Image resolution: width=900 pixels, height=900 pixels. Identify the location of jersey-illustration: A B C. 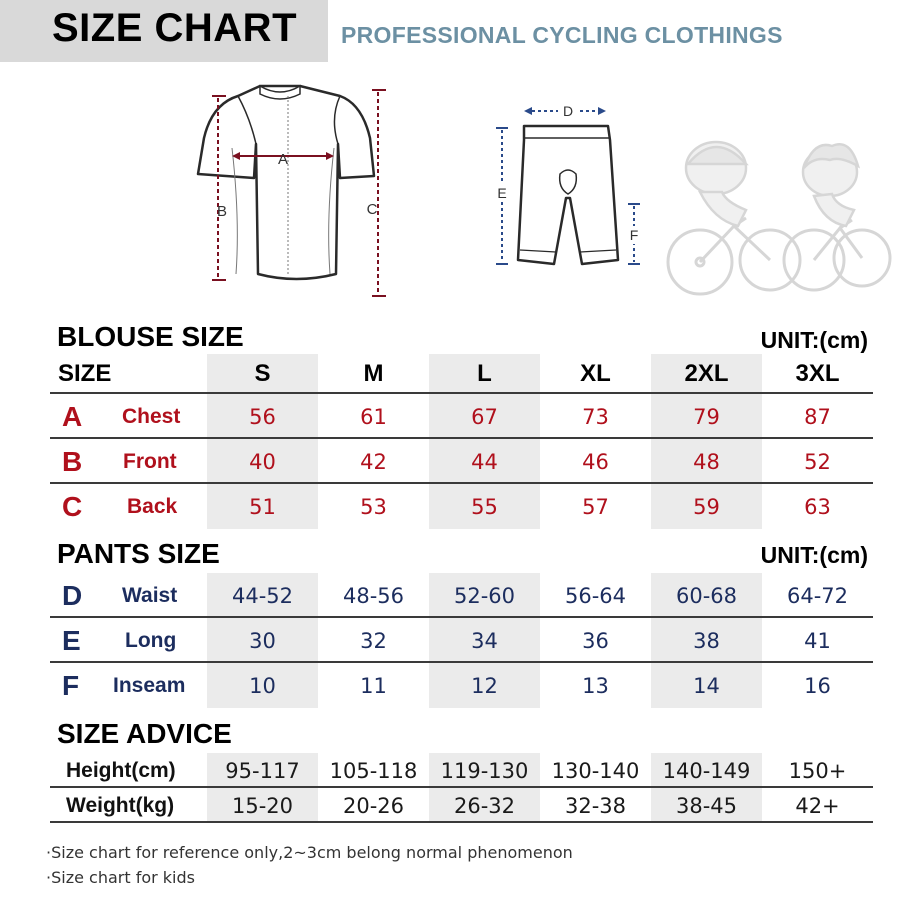
(291, 190).